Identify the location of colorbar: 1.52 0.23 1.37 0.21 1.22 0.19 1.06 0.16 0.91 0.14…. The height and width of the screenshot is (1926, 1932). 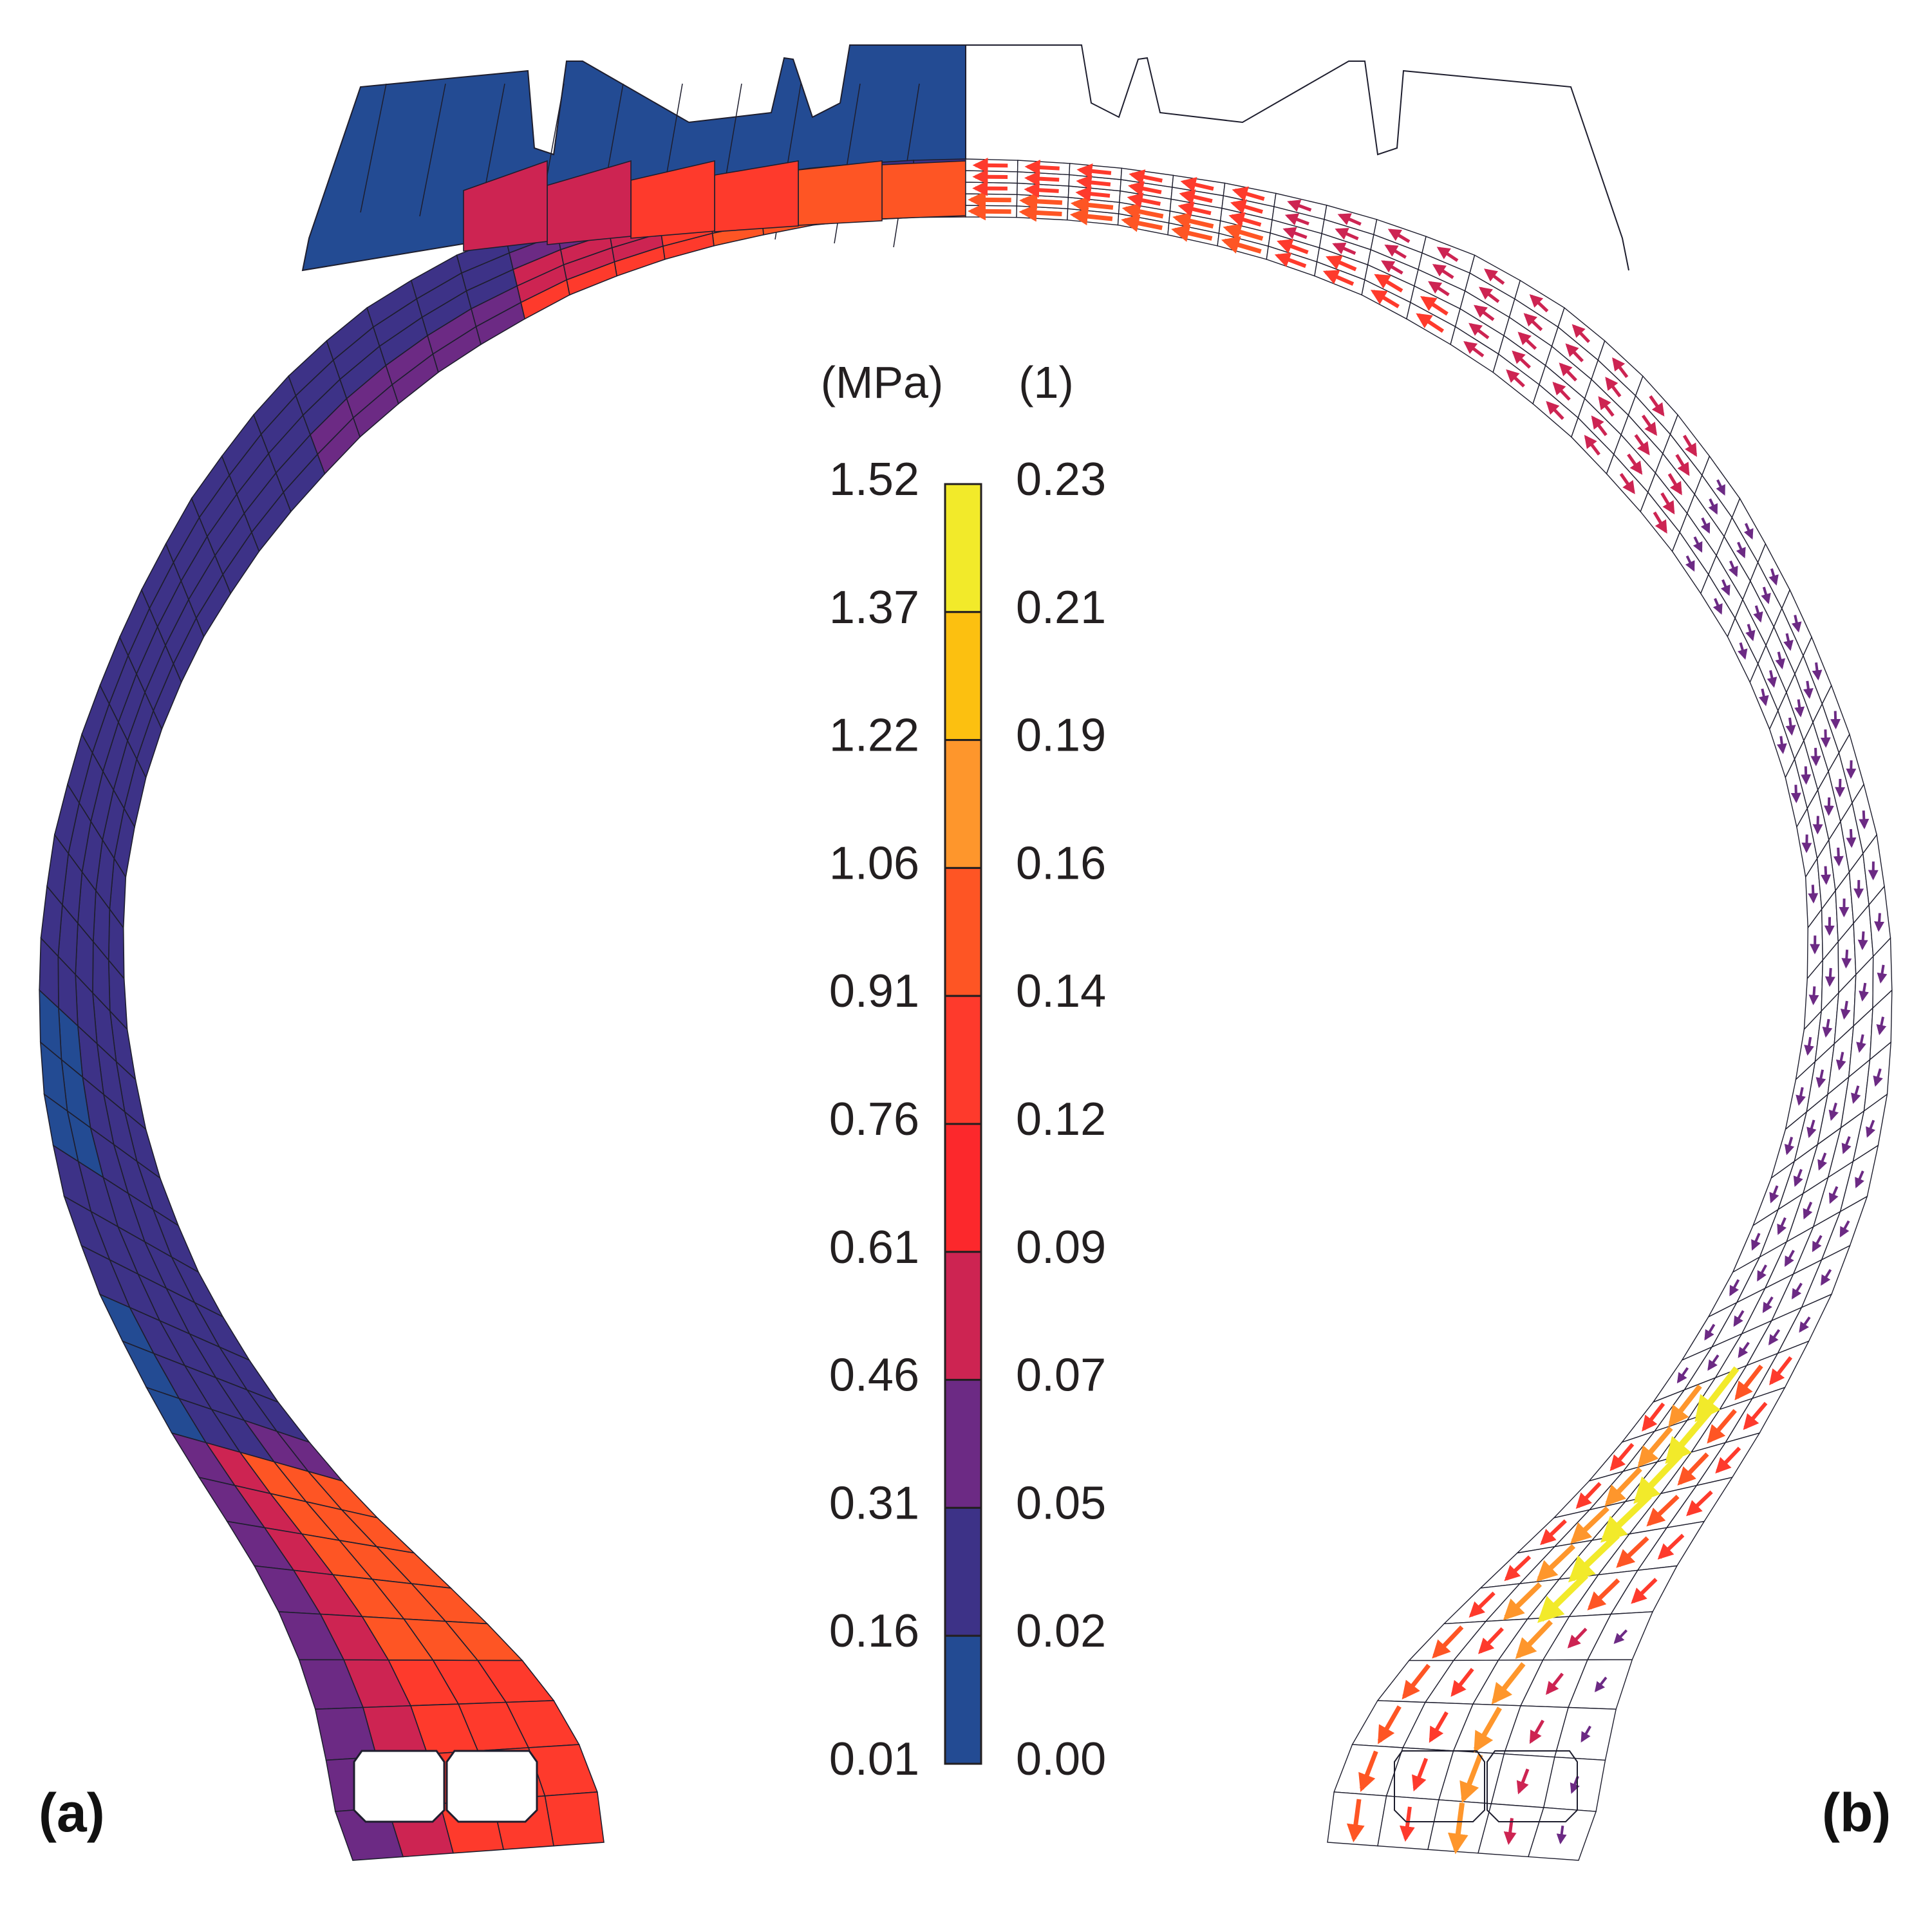
(967, 1119).